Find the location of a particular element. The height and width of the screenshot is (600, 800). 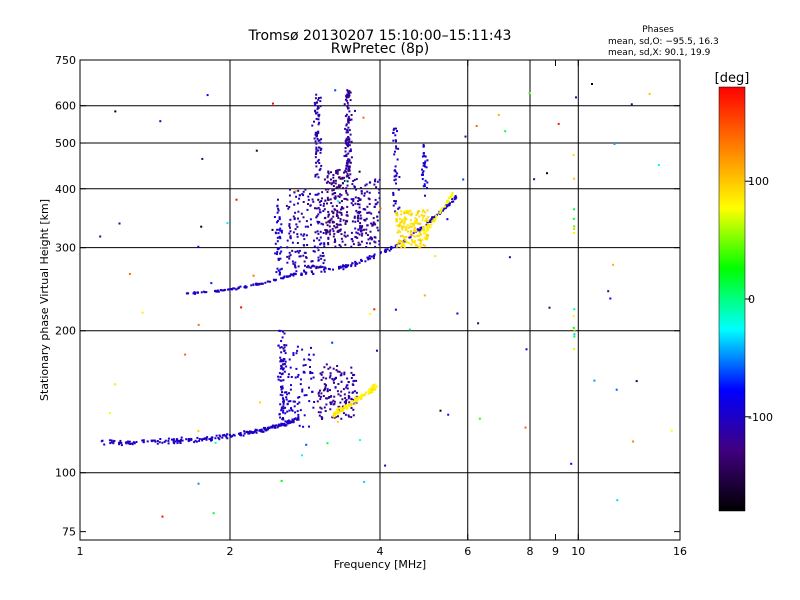

colorbar-tick-label: -100 is located at coordinates (760, 417).